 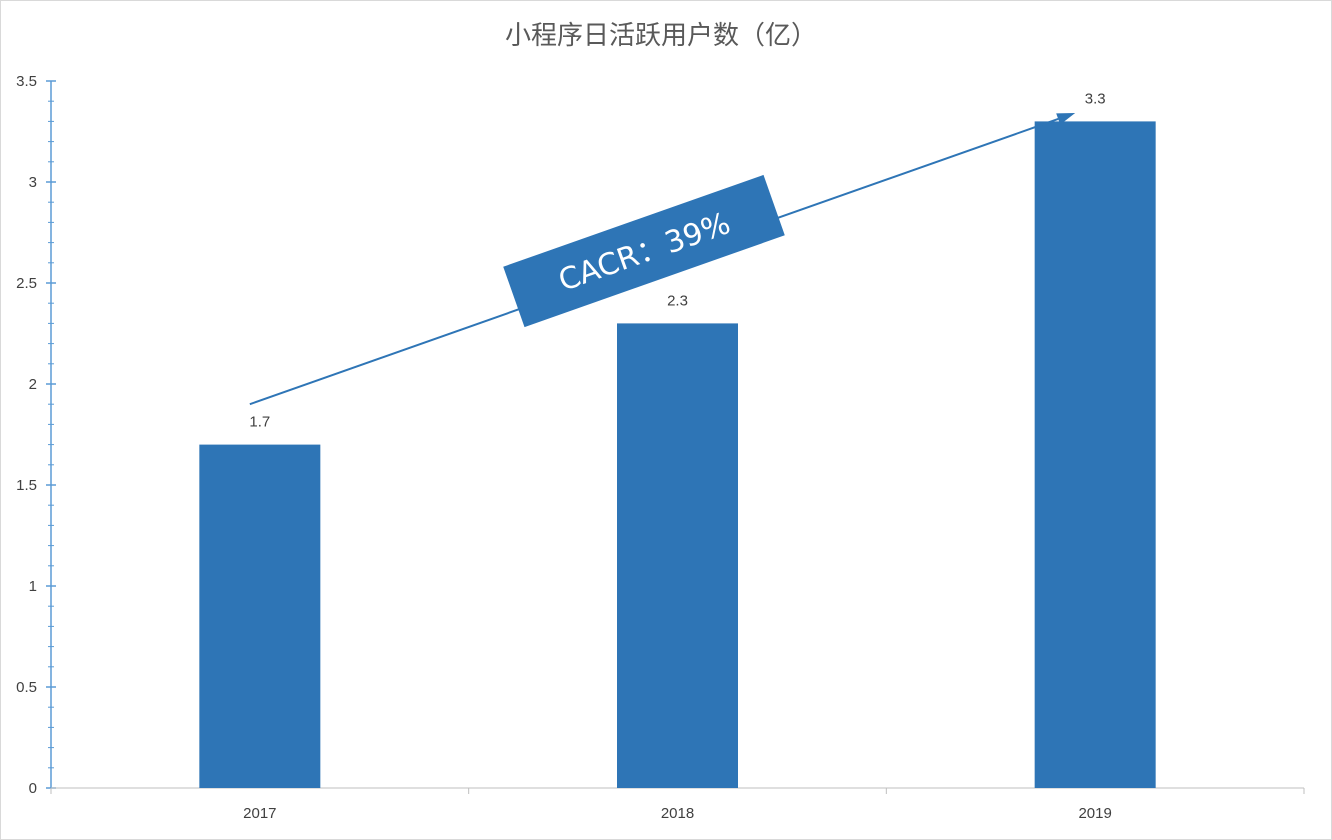 I want to click on y-tick-label: 2.5, so click(x=26, y=283).